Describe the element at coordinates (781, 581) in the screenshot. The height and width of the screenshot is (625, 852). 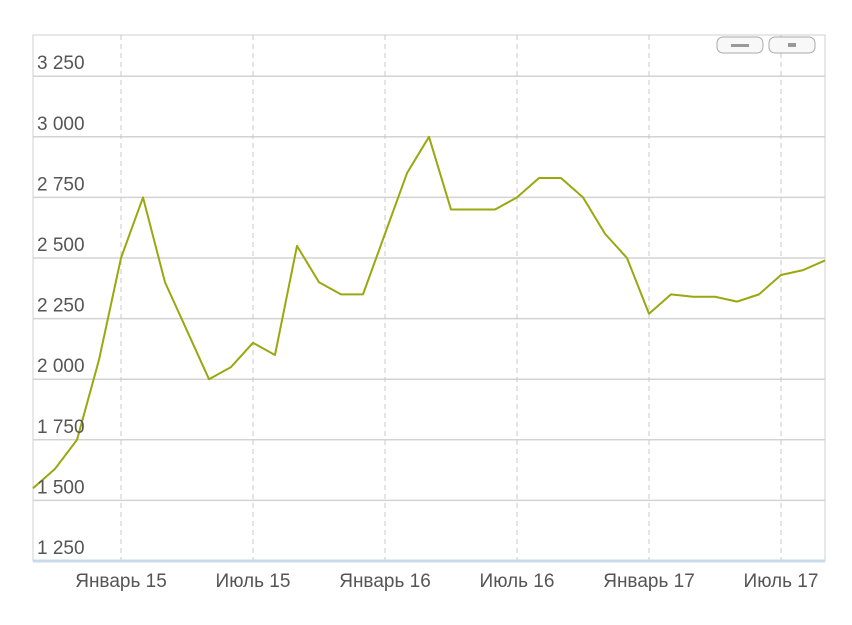
I see `x-tick-label: Июль 17` at that location.